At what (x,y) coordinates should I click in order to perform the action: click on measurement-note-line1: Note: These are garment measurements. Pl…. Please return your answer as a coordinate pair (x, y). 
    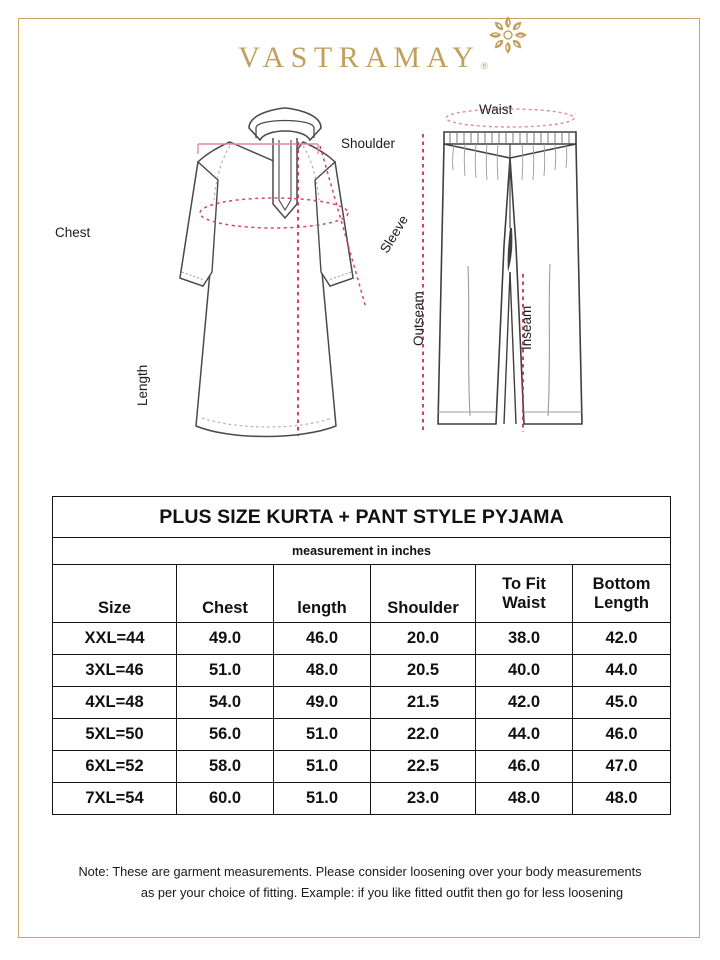
    Looking at the image, I should click on (360, 871).